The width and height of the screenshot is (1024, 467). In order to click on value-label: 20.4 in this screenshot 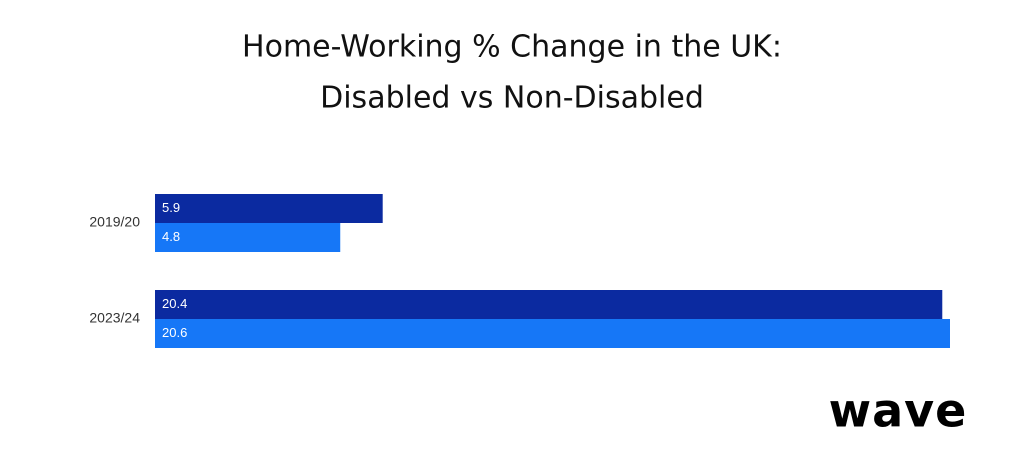, I will do `click(174, 303)`.